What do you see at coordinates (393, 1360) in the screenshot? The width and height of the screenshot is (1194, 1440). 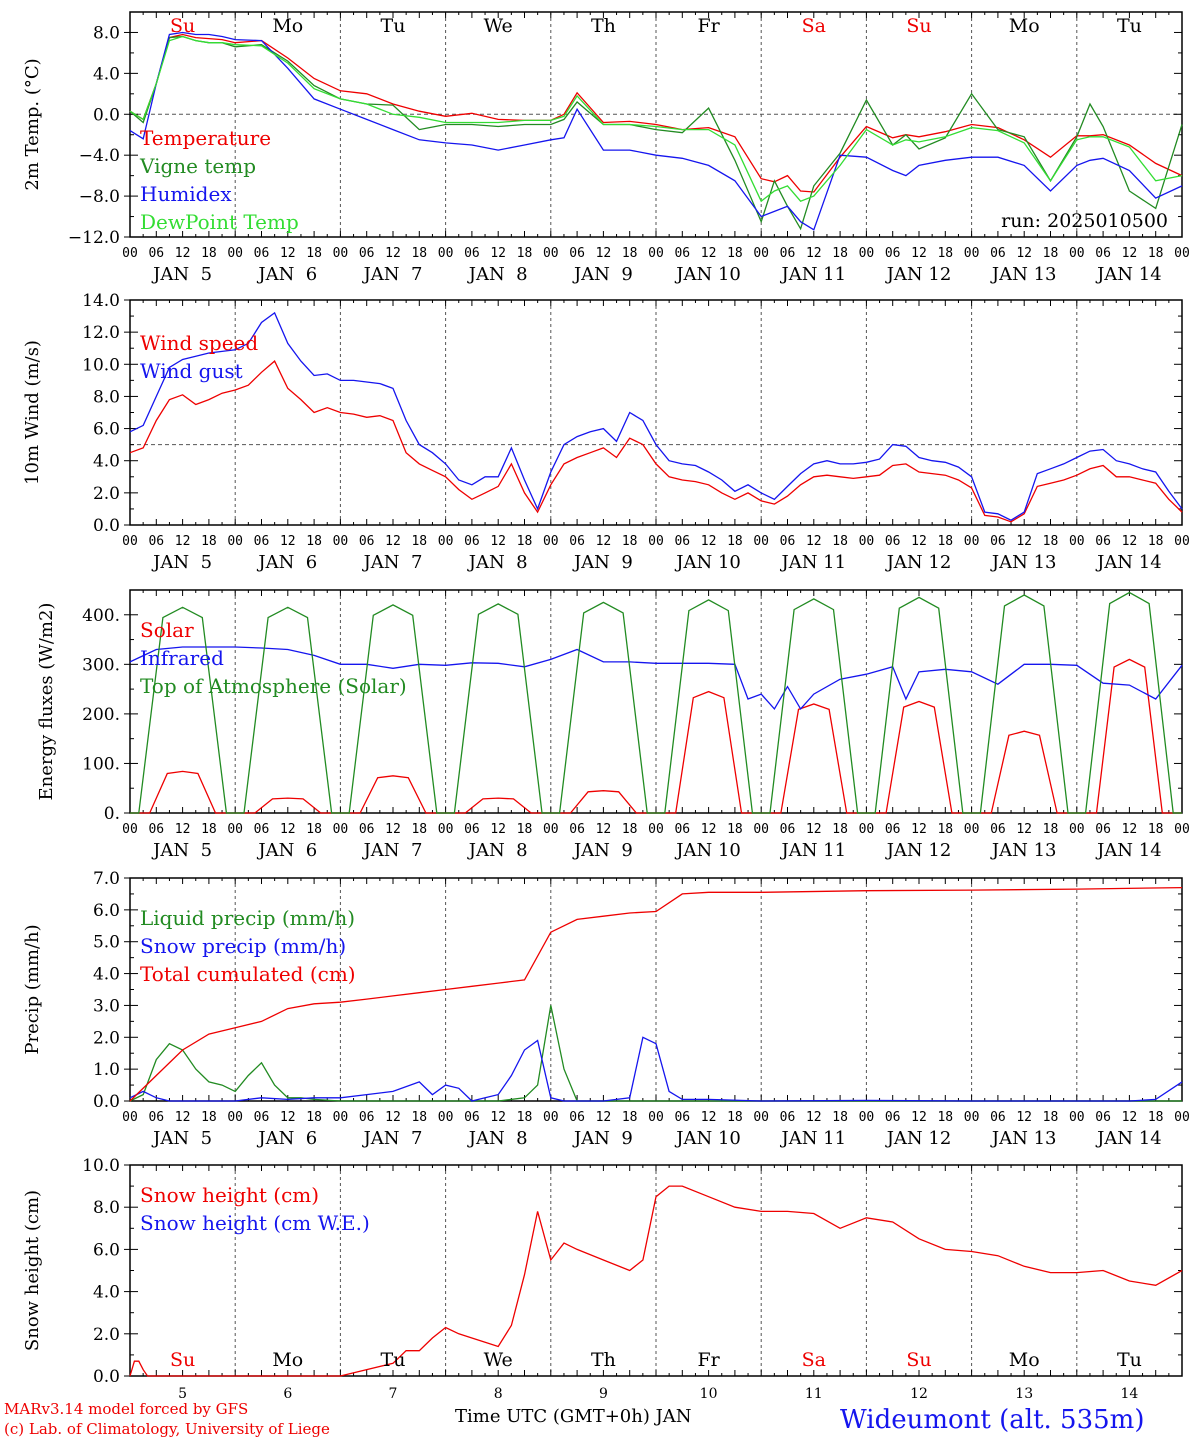 I see `day-name: Tu` at bounding box center [393, 1360].